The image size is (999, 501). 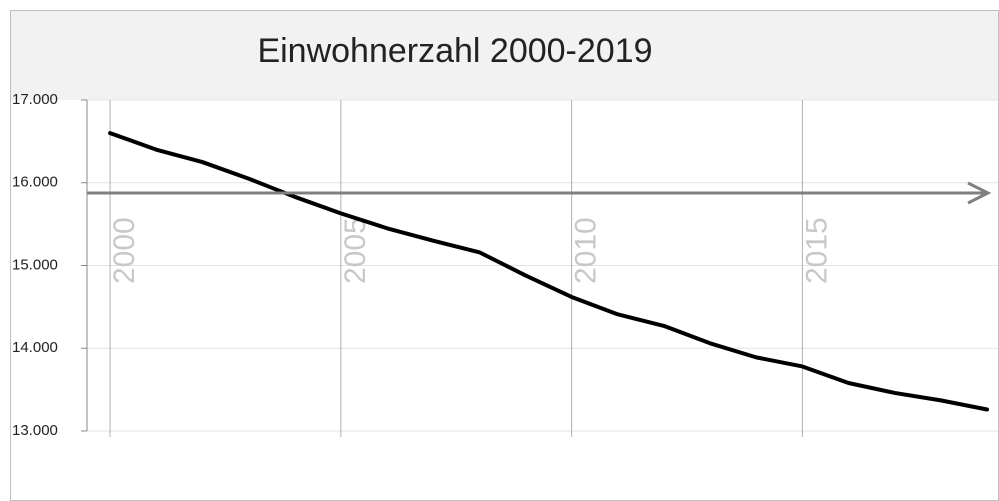 I want to click on y-tick-label: 15.000, so click(x=35, y=264).